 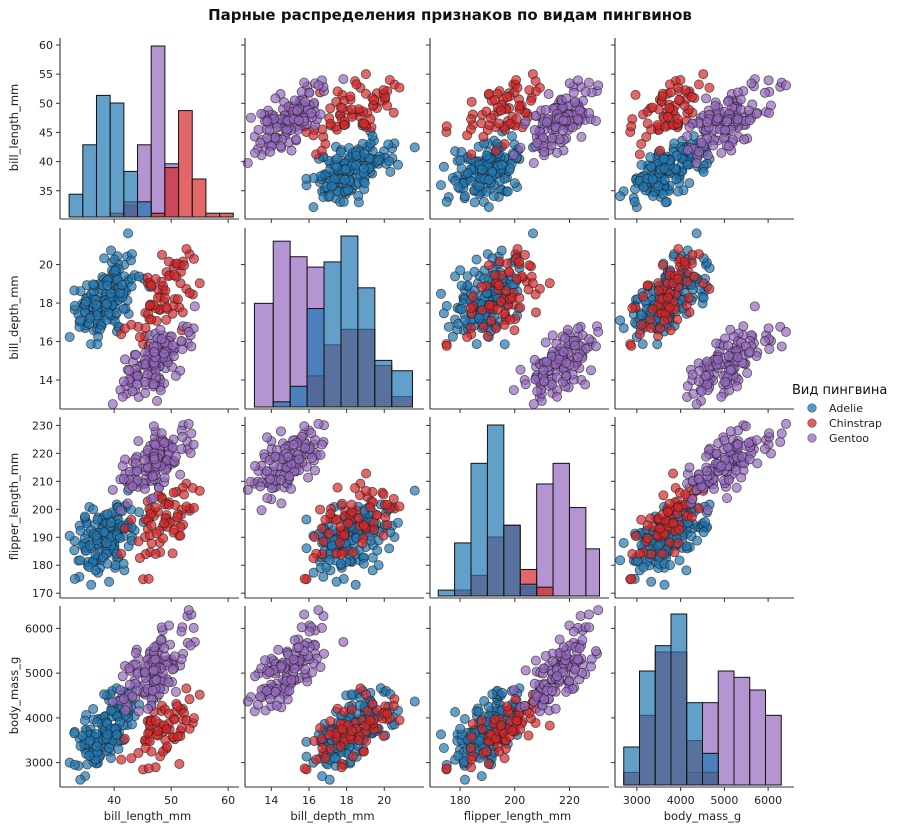 What do you see at coordinates (332, 130) in the screenshot?
I see `panel-bill_length_mm-vs-bill_depth_mm` at bounding box center [332, 130].